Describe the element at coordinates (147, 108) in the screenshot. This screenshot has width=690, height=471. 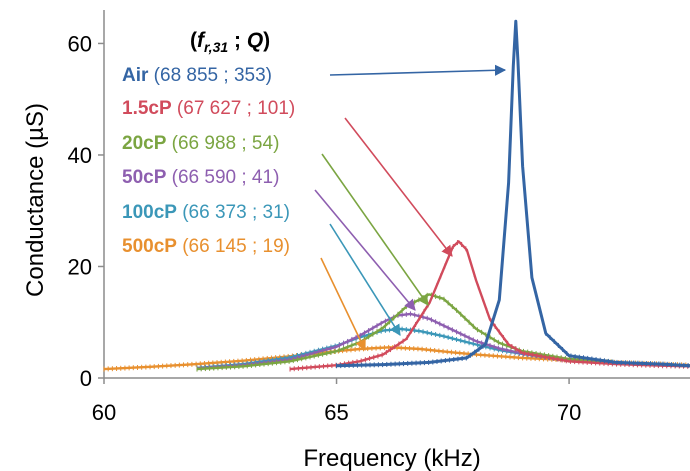
I see `legend-series-name: 1.5cP` at that location.